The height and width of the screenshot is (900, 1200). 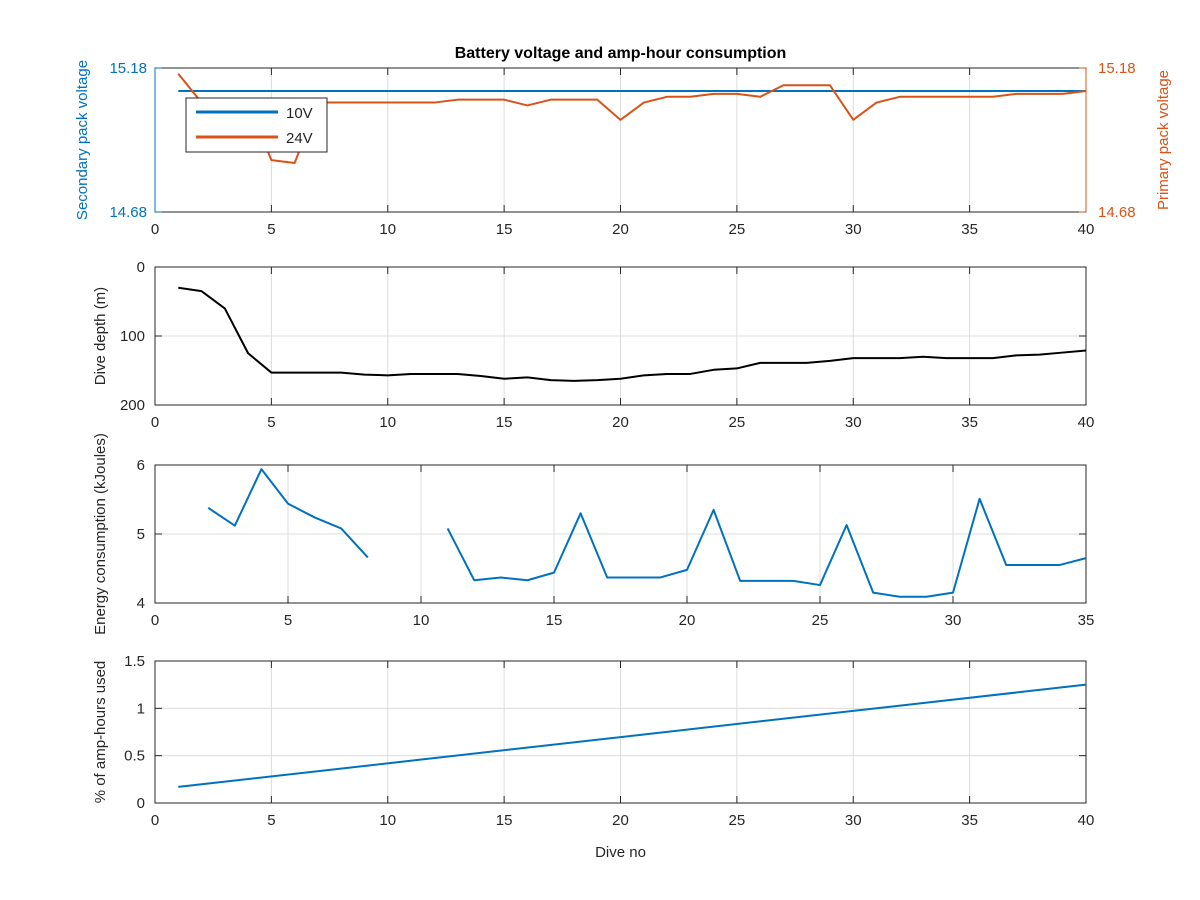 I want to click on axes-depth, so click(x=620, y=336).